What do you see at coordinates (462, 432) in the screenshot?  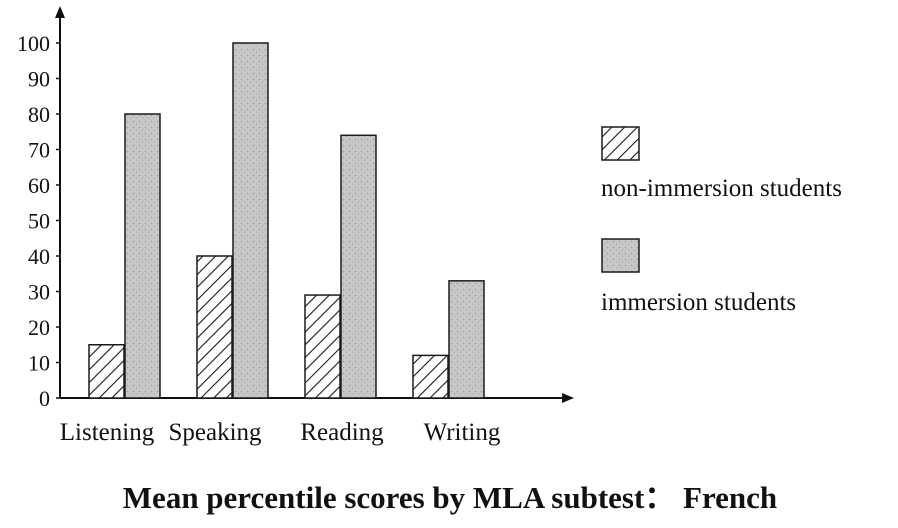 I see `category-label-writing: Writing` at bounding box center [462, 432].